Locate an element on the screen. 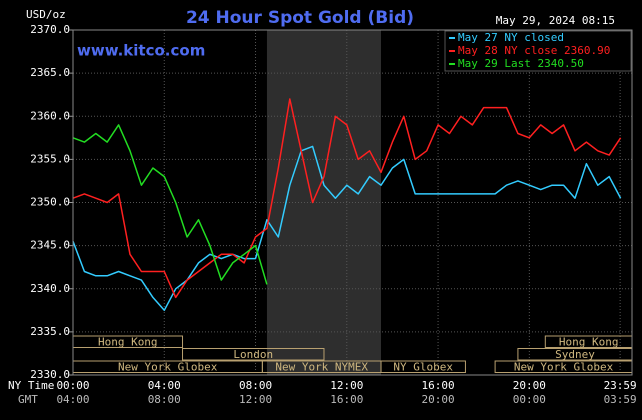 The image size is (642, 420). legend-label: May 27 NY closed is located at coordinates (511, 37).